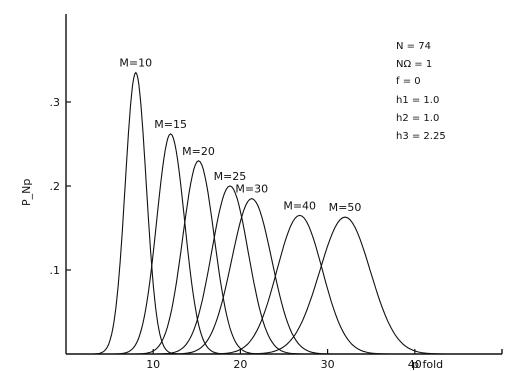  What do you see at coordinates (135, 63) in the screenshot?
I see `series-label: M=10` at bounding box center [135, 63].